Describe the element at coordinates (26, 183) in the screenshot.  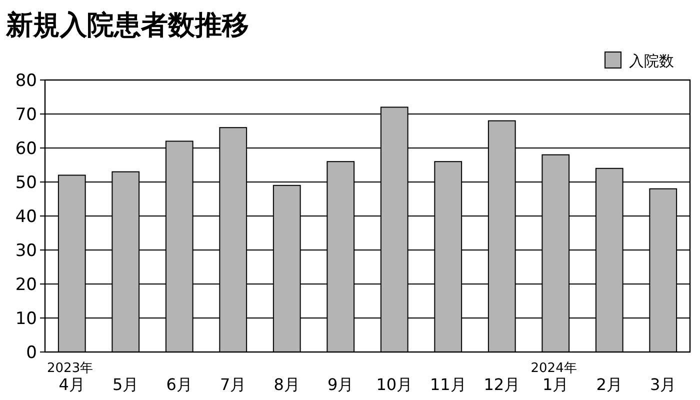
I see `y-tick-label: 50` at that location.